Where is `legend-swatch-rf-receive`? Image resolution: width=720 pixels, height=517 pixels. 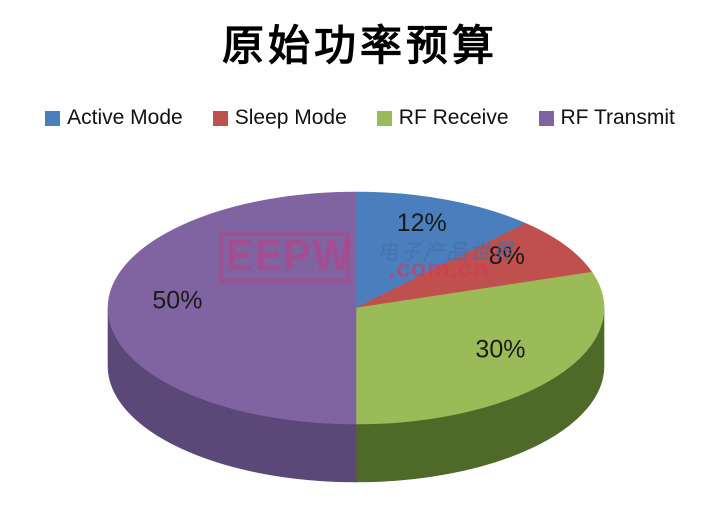
legend-swatch-rf-receive is located at coordinates (384, 118).